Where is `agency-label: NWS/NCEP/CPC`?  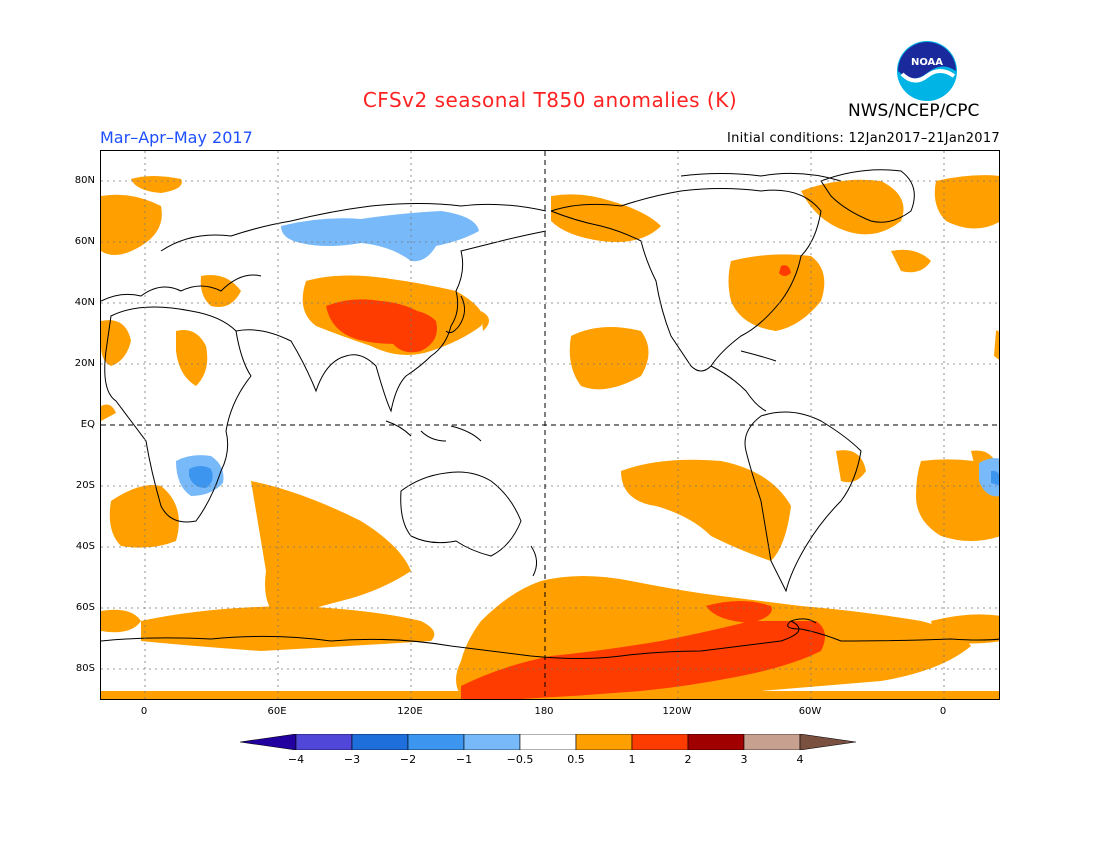
agency-label: NWS/NCEP/CPC is located at coordinates (914, 111).